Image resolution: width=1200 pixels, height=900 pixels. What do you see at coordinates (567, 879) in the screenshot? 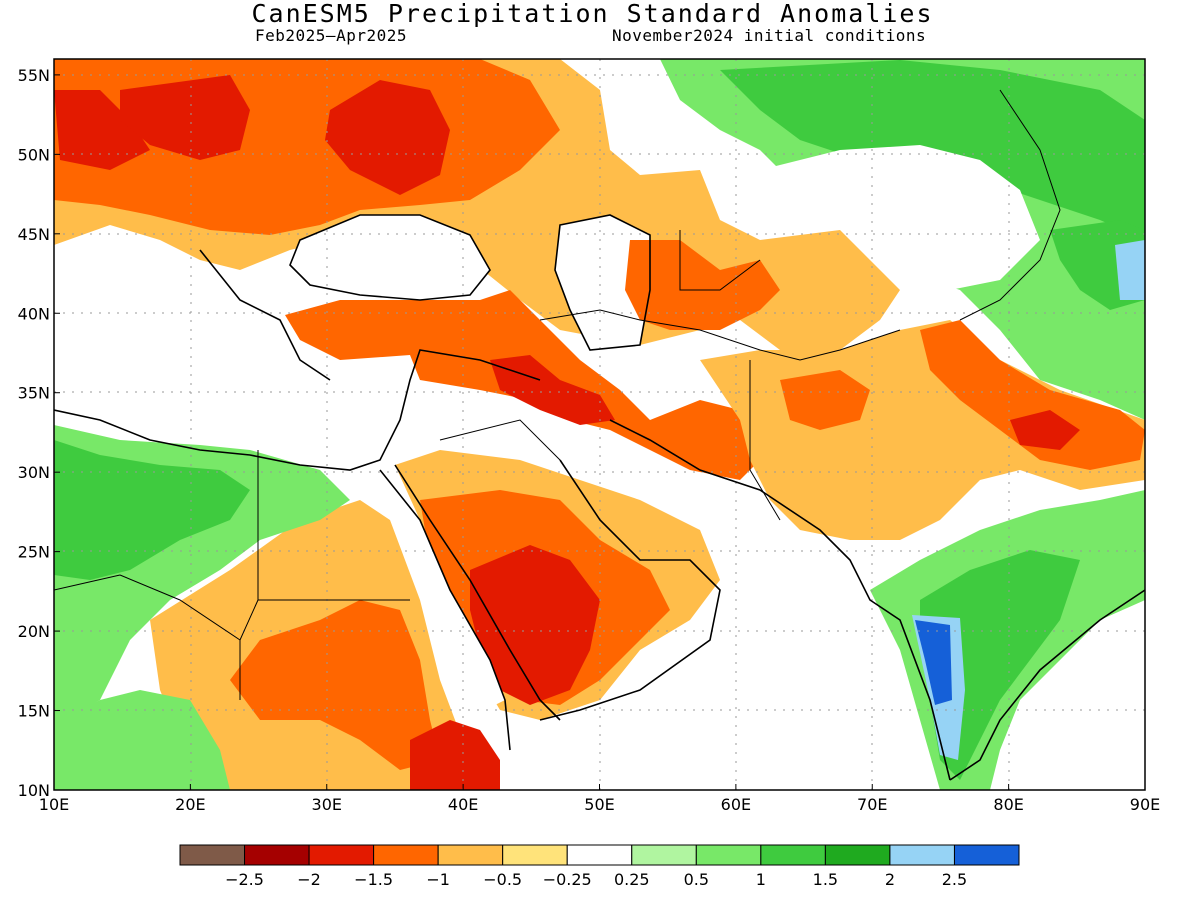
I see `colorbar-label: −0.25` at bounding box center [567, 879].